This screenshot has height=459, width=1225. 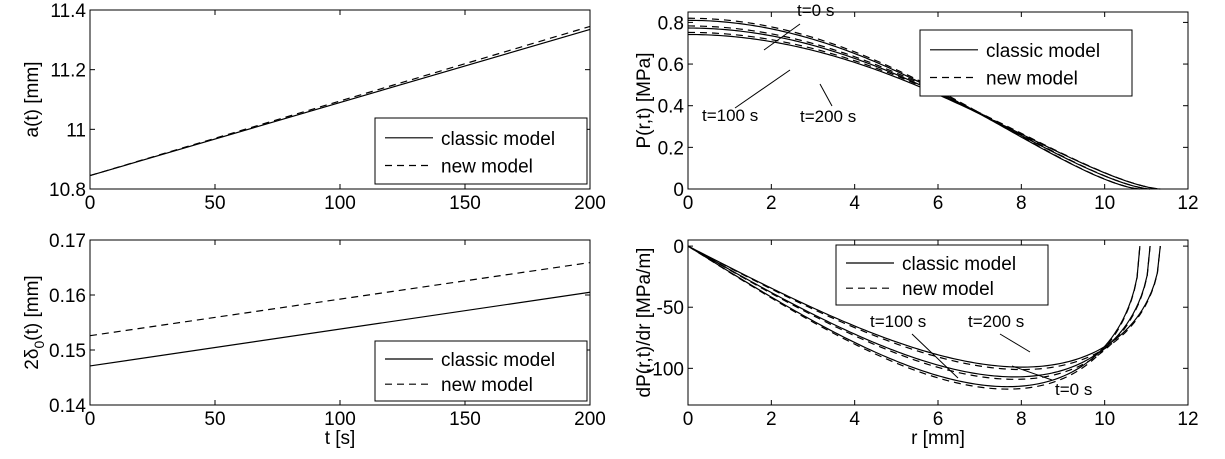 What do you see at coordinates (665, 369) in the screenshot?
I see `y-tick-label: -100` at bounding box center [665, 369].